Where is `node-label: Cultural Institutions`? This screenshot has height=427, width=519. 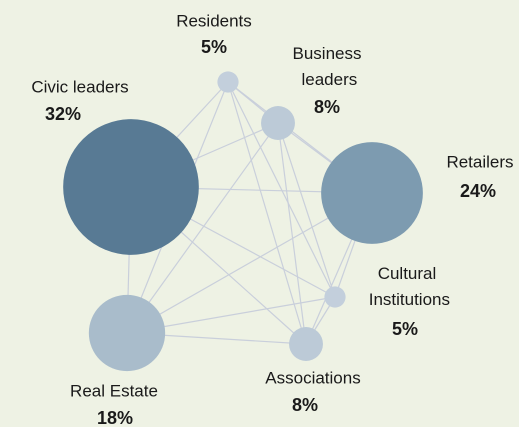
node-label: Cultural Institutions is located at coordinates (407, 286).